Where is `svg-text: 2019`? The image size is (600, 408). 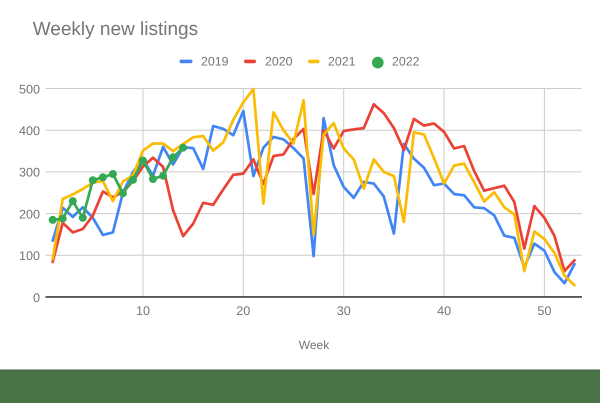 svg-text: 2019 is located at coordinates (215, 62).